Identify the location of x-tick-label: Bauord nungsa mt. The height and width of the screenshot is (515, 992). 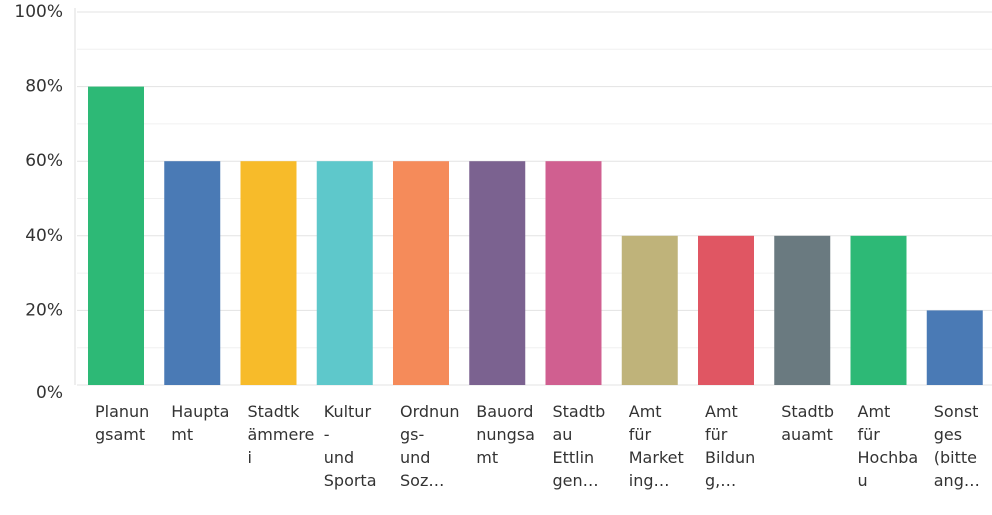
(505, 434).